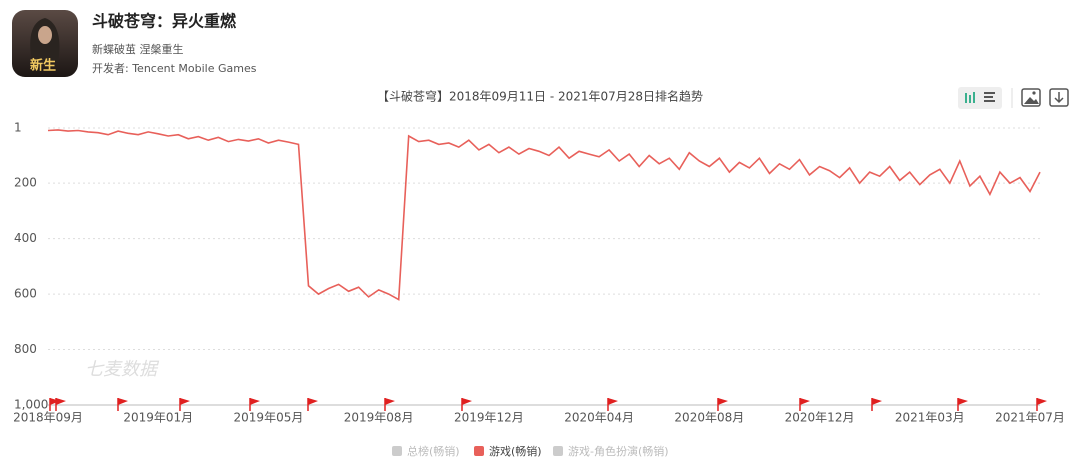  What do you see at coordinates (25, 349) in the screenshot?
I see `y-tick-label: 800` at bounding box center [25, 349].